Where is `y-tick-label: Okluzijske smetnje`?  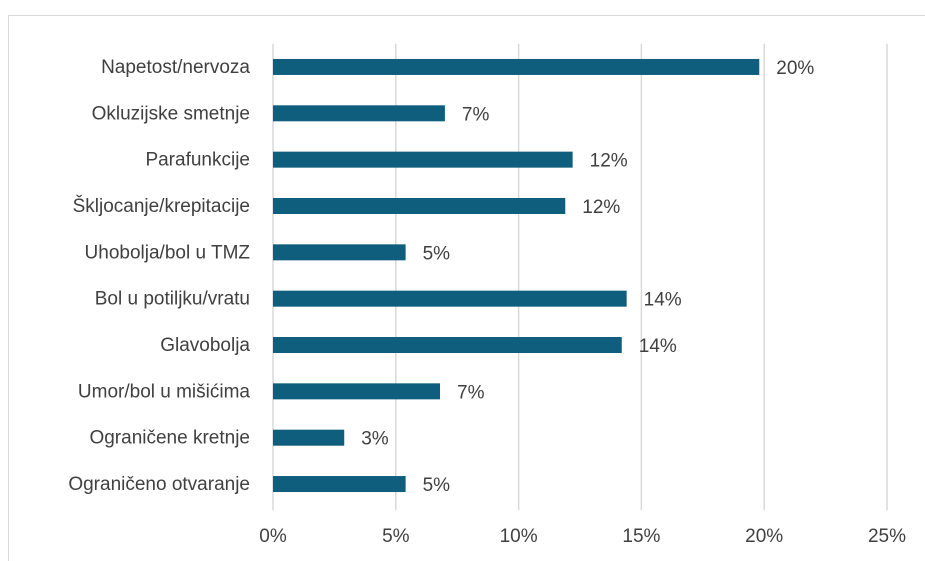
y-tick-label: Okluzijske smetnje is located at coordinates (171, 113).